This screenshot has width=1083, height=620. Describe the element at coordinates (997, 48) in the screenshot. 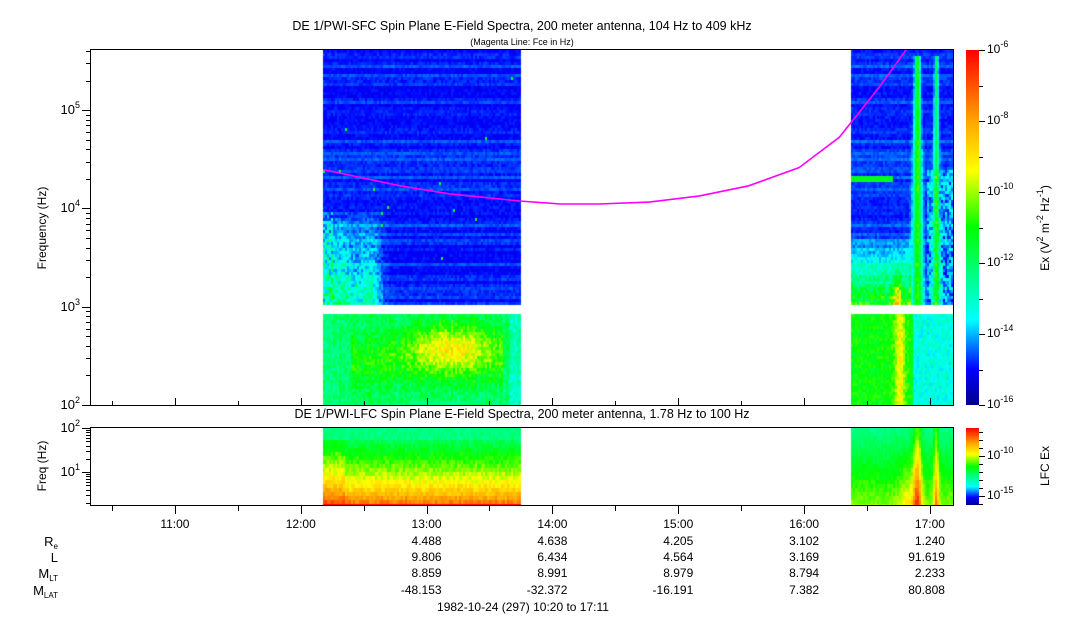

I see `colorbar-tick-label: 10-6` at that location.